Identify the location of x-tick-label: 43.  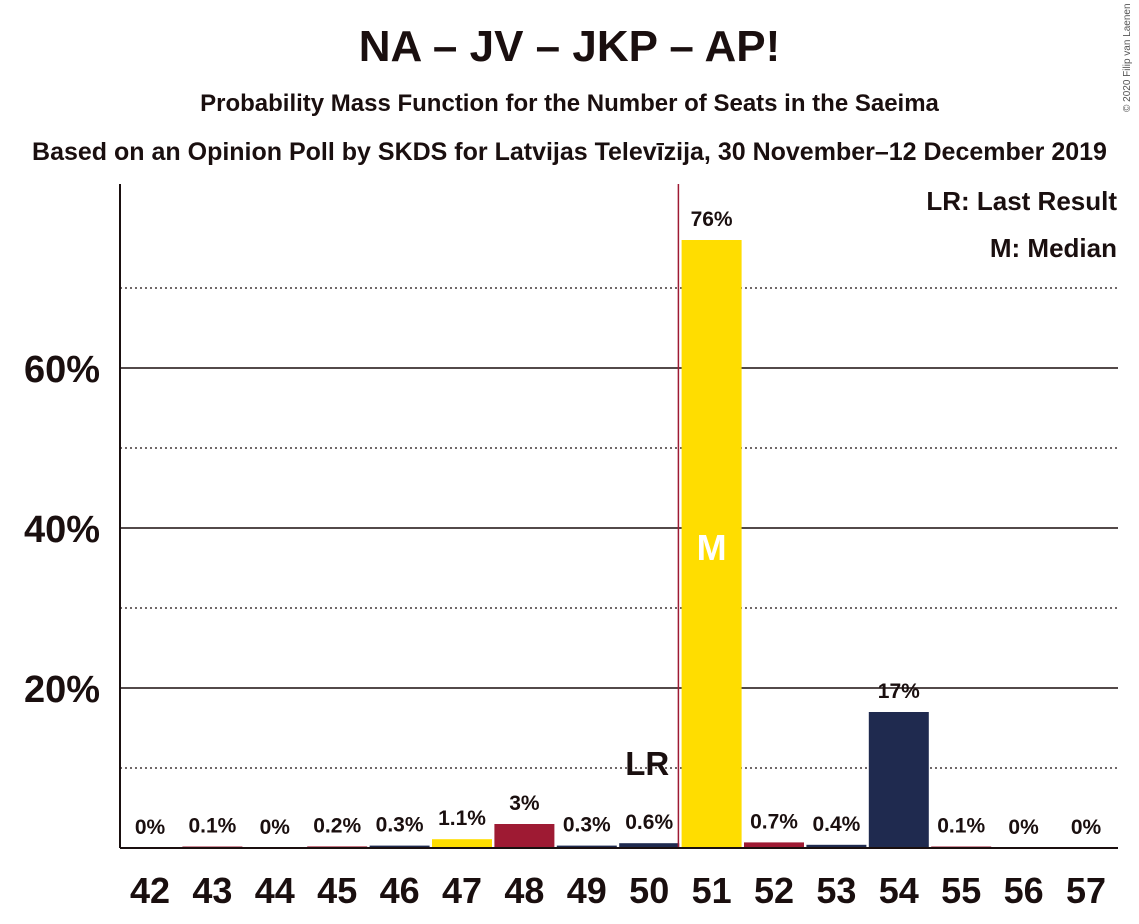
(212, 890).